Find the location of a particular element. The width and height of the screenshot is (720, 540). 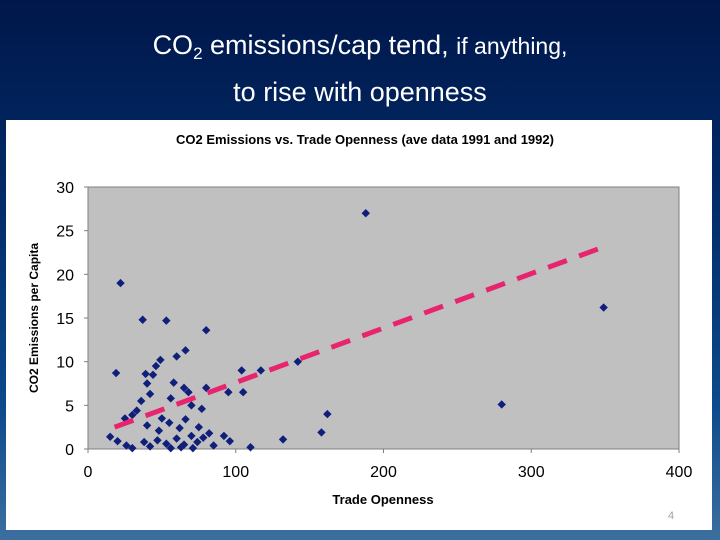

title-qualifier: if anything, is located at coordinates (512, 46).